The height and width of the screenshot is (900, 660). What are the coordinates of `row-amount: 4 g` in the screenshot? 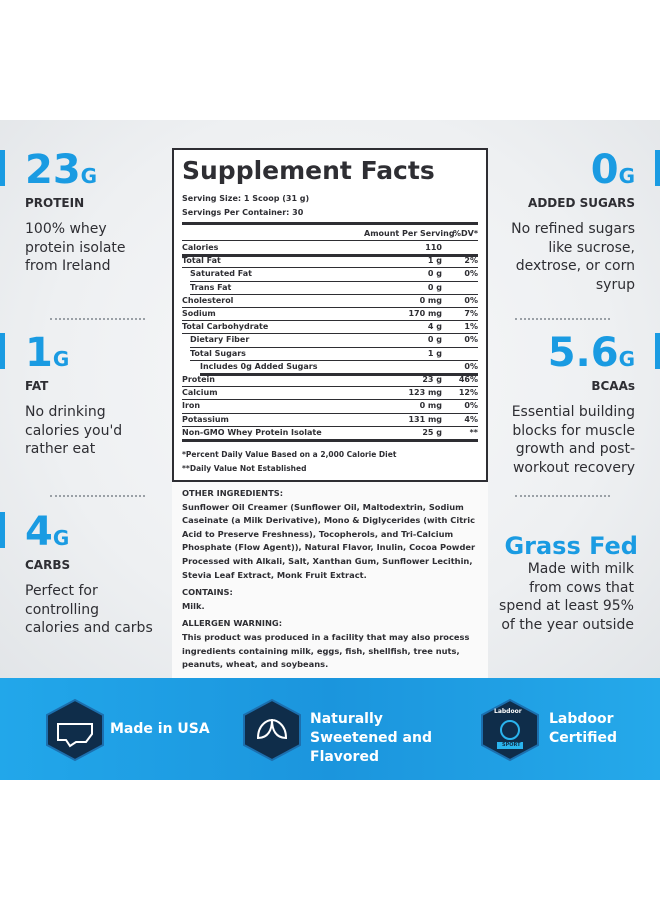 It's located at (434, 327).